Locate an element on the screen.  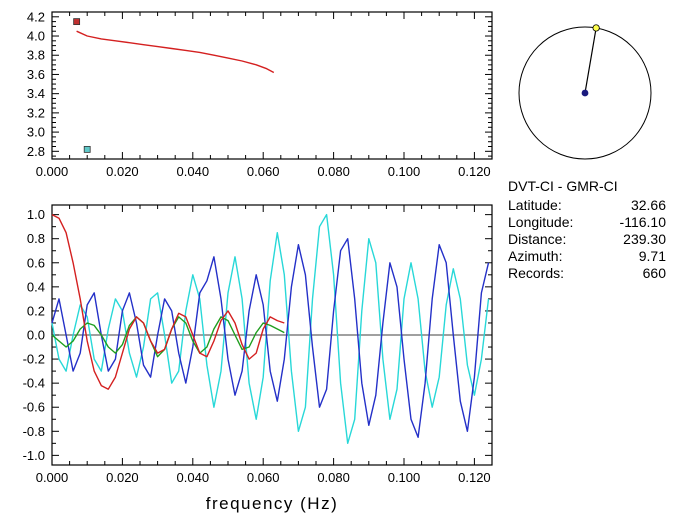
svg-text: 3.2 is located at coordinates (36, 112).